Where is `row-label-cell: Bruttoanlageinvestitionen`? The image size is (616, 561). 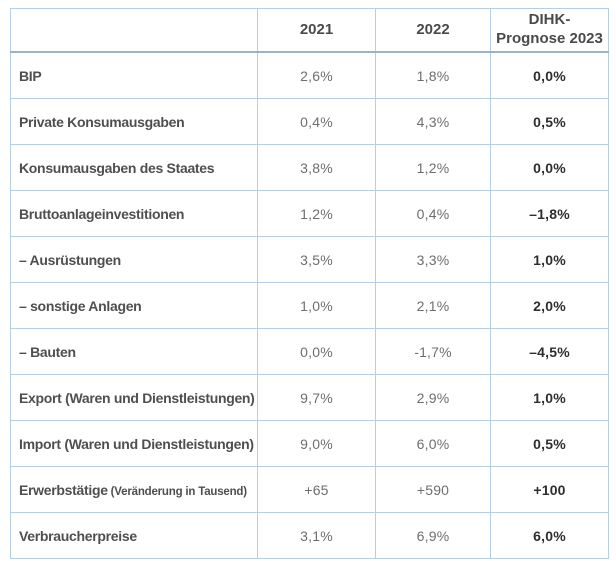
row-label-cell: Bruttoanlageinvestitionen is located at coordinates (134, 213).